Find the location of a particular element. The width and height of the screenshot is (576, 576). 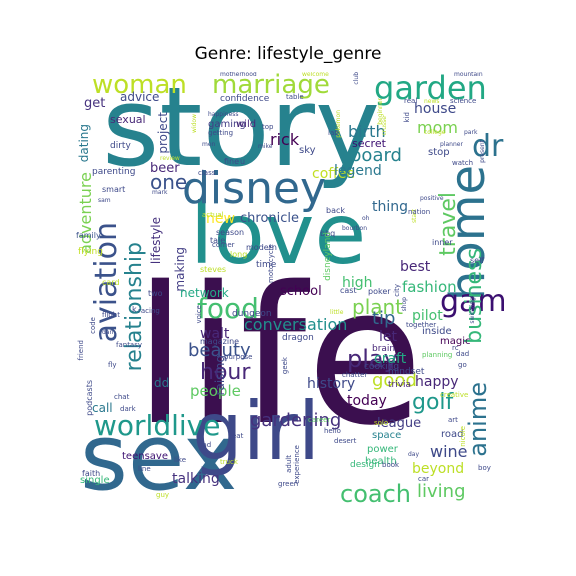

cloud-word-city: city is located at coordinates (397, 290).